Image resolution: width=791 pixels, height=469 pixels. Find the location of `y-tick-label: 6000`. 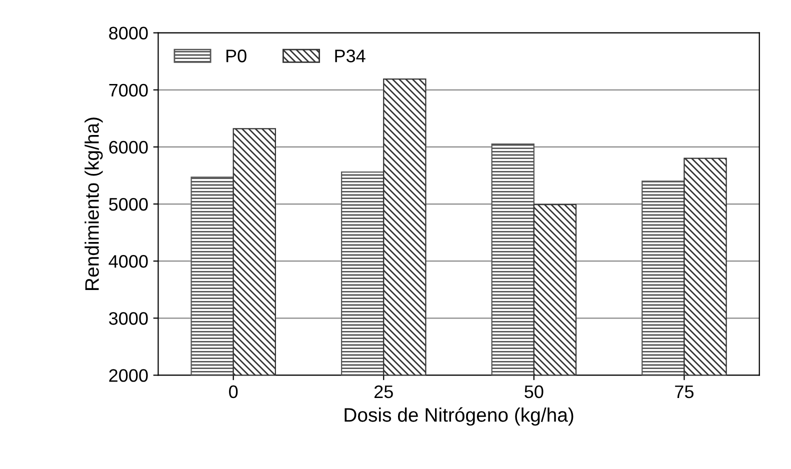

y-tick-label: 6000 is located at coordinates (128, 147).